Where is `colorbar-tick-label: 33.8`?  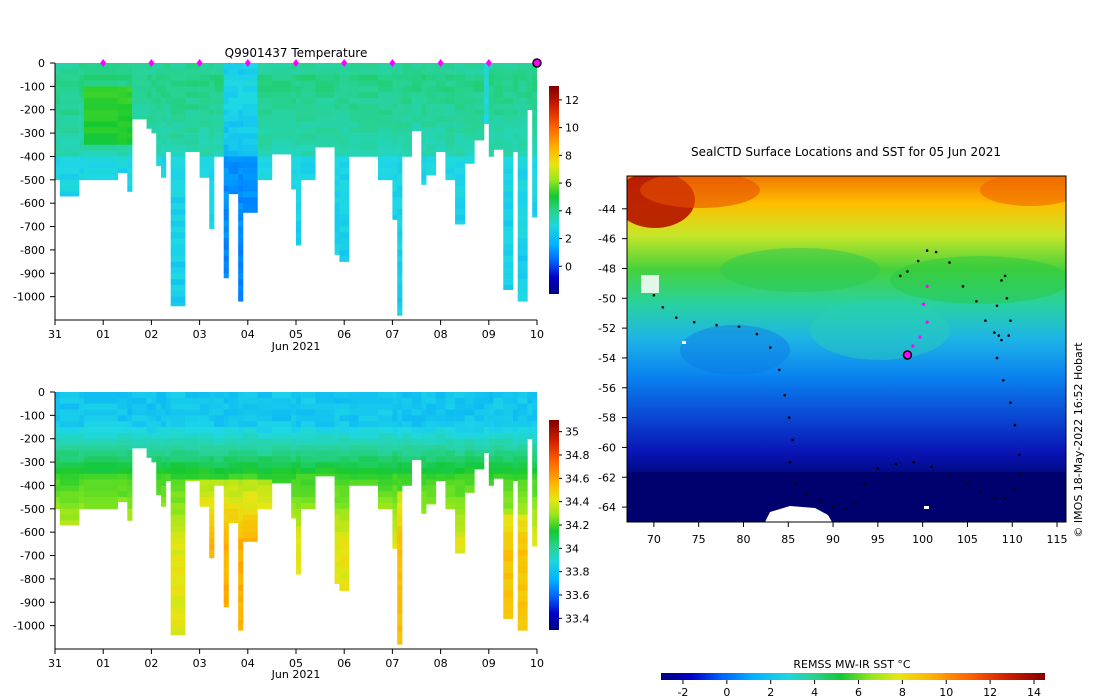
colorbar-tick-label: 33.8 is located at coordinates (577, 572).